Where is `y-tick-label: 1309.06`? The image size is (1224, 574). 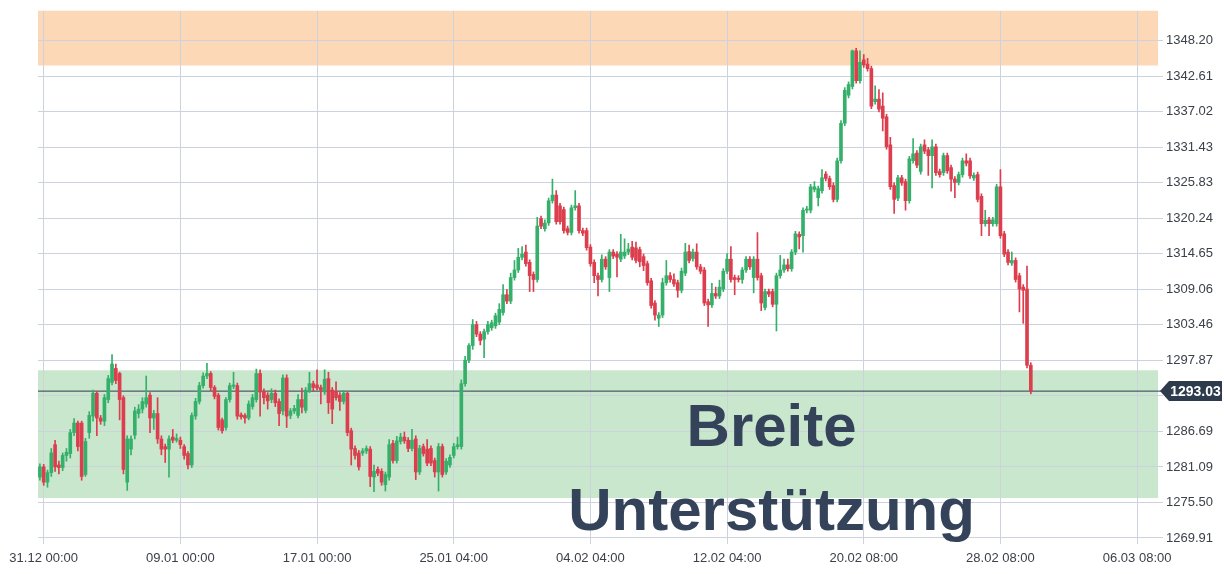
y-tick-label: 1309.06 is located at coordinates (1189, 288).